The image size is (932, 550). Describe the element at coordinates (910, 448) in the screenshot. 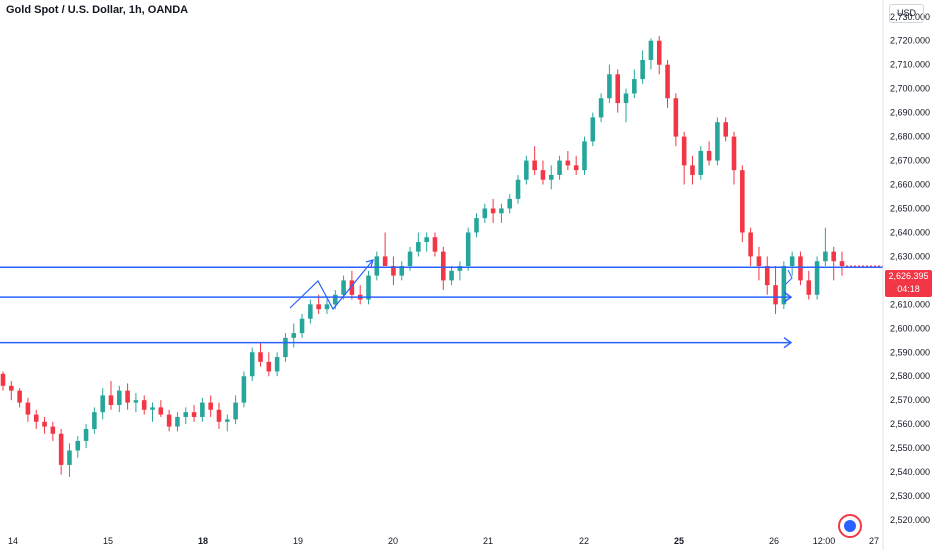

I see `price-tick-label: 2,550.000` at that location.